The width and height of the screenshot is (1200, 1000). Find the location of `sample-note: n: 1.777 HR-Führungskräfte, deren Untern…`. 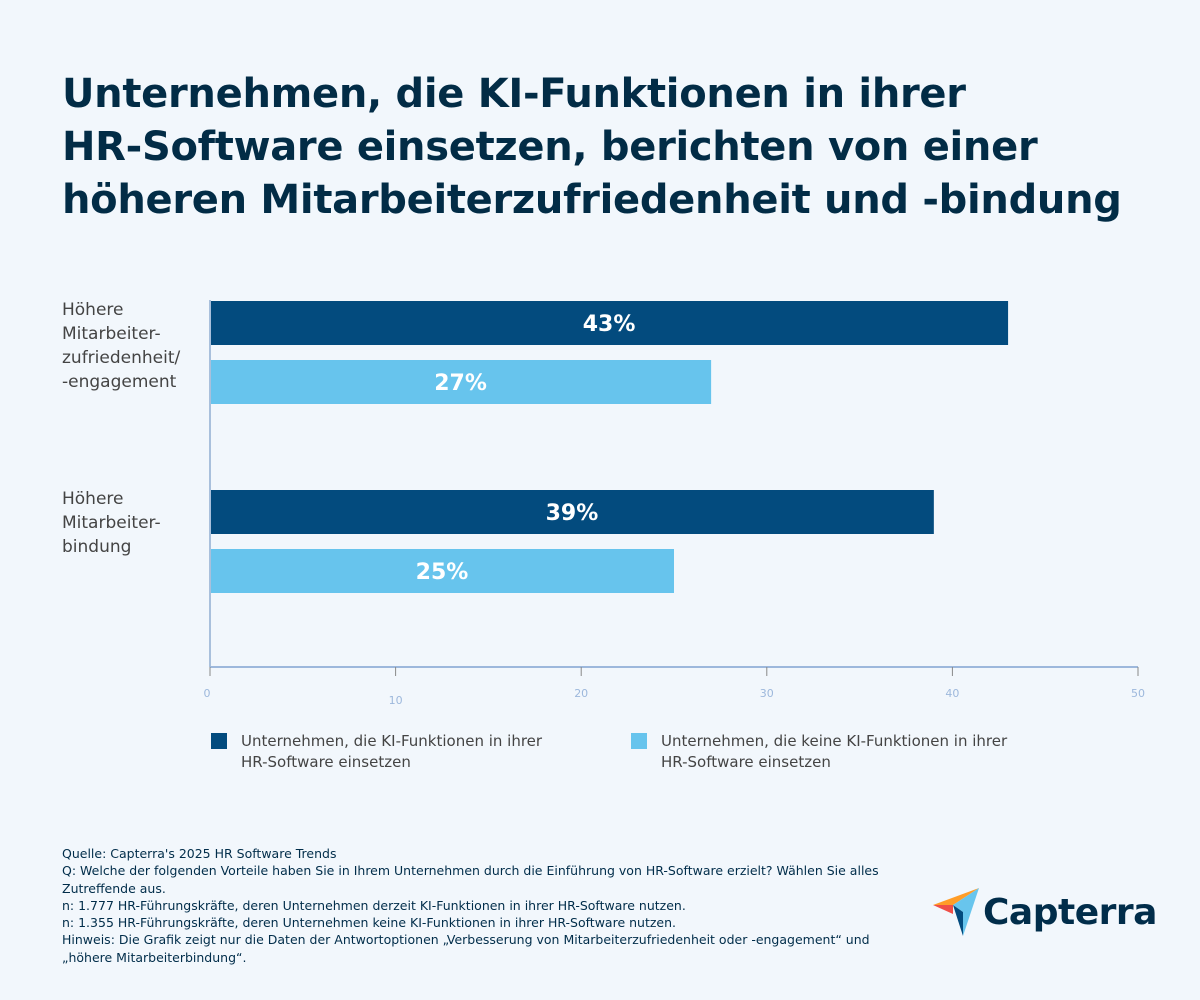

sample-note: n: 1.777 HR-Führungskräfte, deren Untern… is located at coordinates (374, 905).